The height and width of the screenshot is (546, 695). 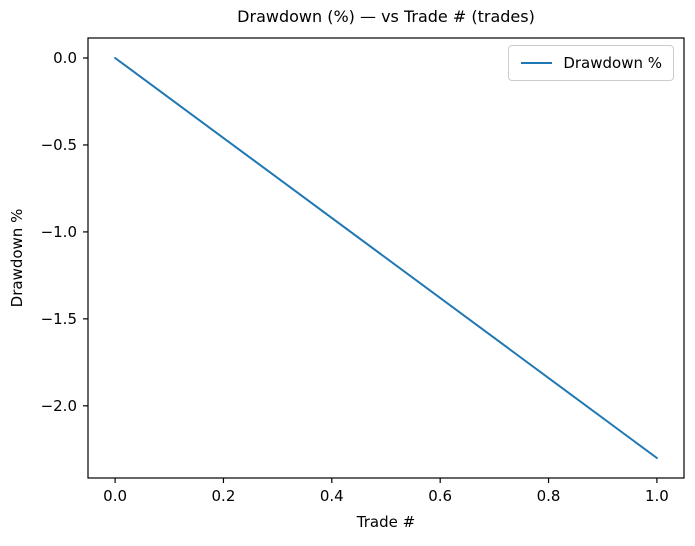 What do you see at coordinates (115, 496) in the screenshot?
I see `x-tick-label: 0.0` at bounding box center [115, 496].